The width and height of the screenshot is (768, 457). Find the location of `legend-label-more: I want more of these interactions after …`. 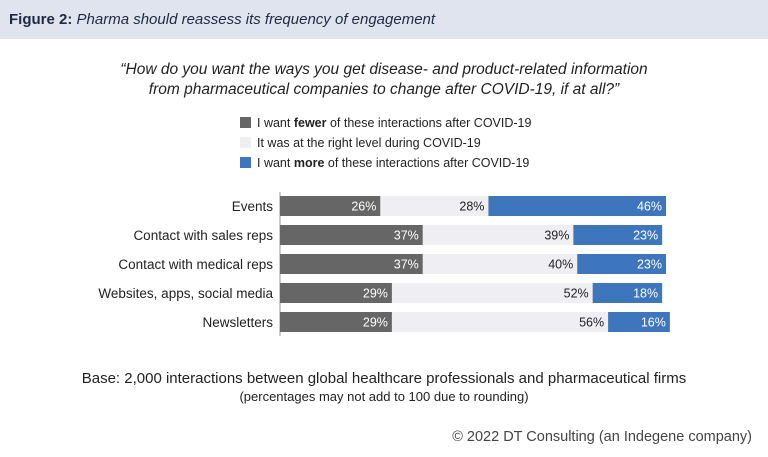

legend-label-more: I want more of these interactions after … is located at coordinates (393, 162).